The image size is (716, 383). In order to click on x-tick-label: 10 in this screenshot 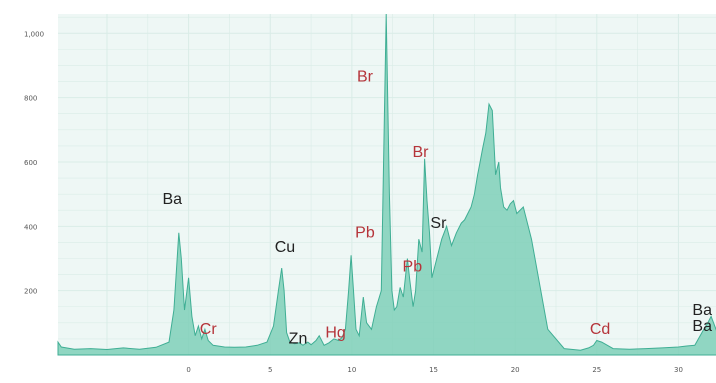, I will do `click(351, 370)`.